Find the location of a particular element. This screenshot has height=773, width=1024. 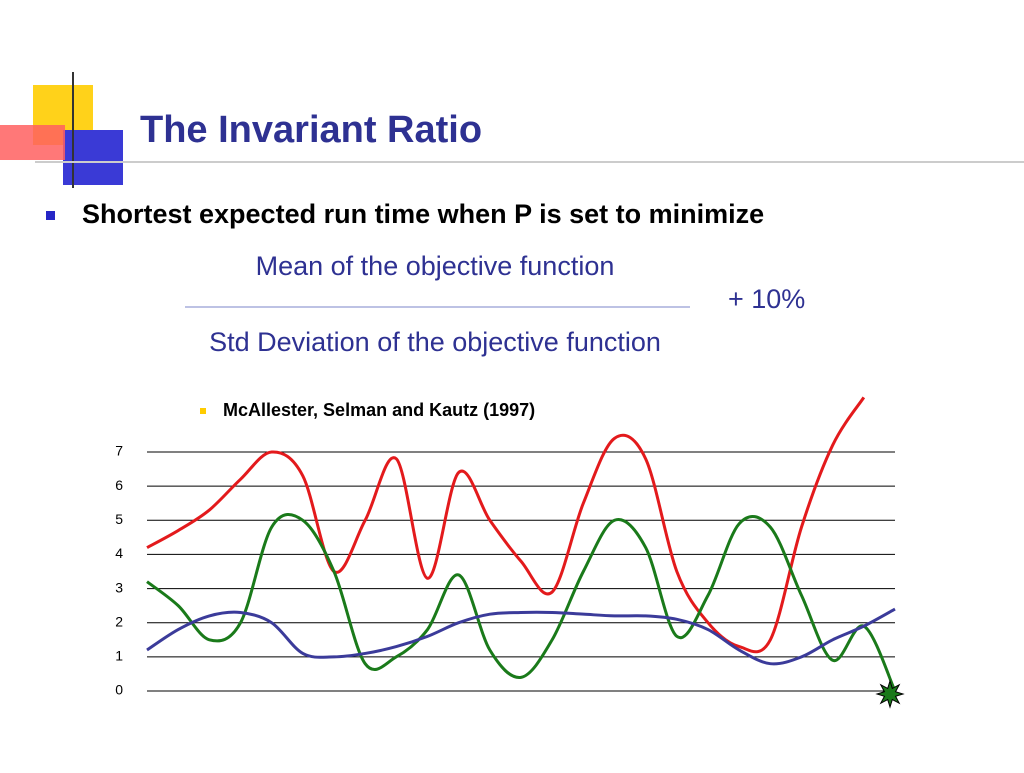

y-tick-label: 1 is located at coordinates (119, 656).